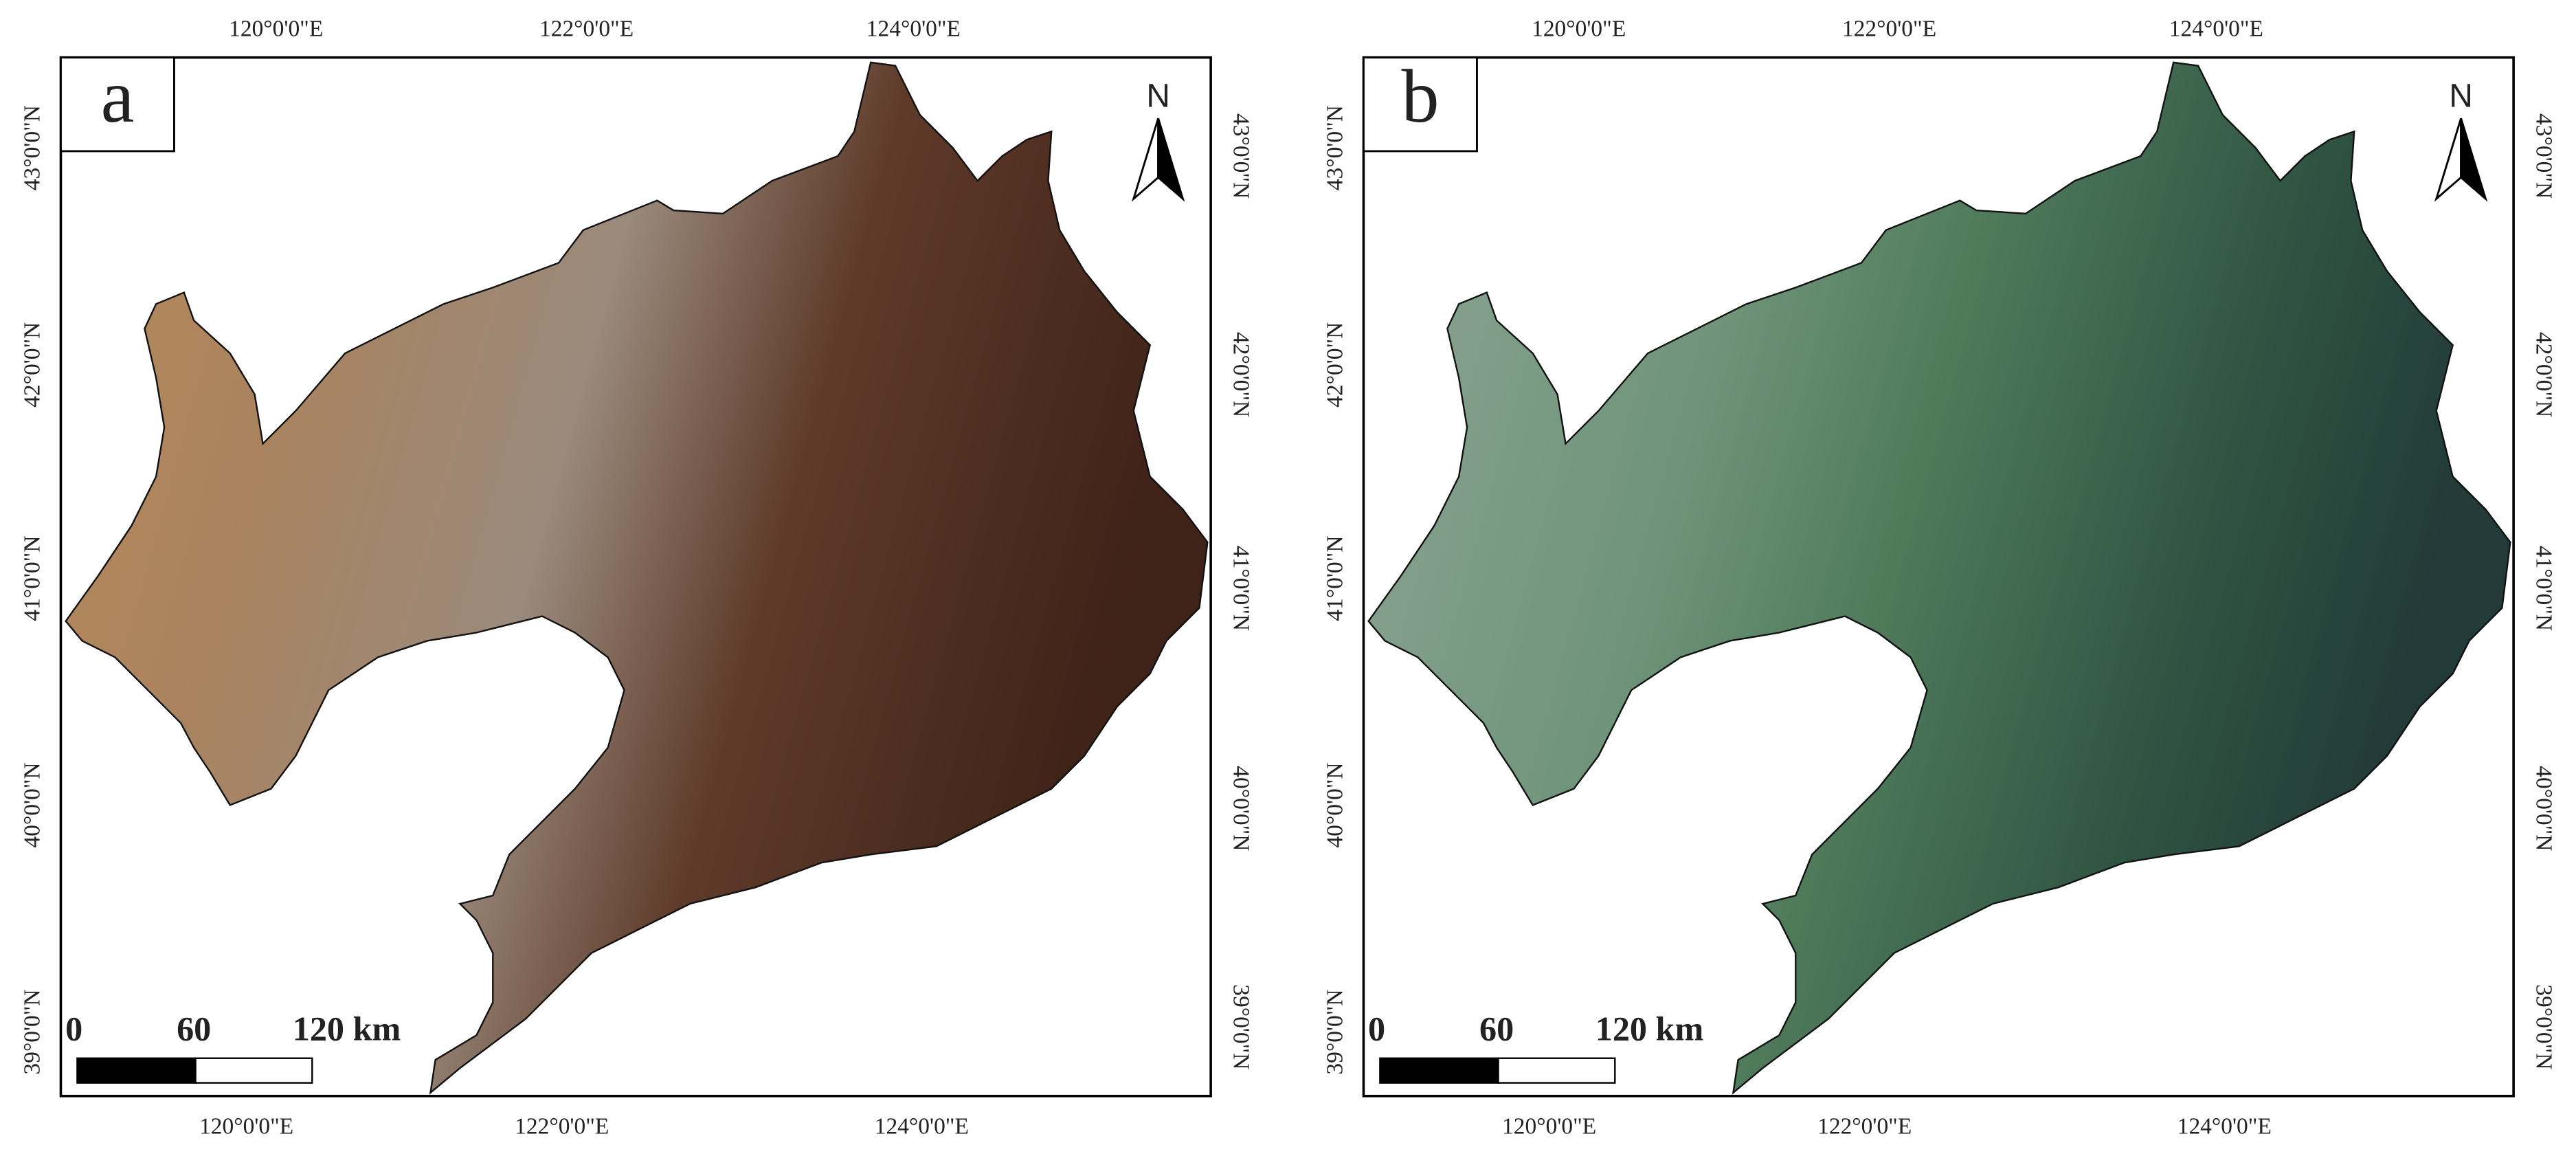  What do you see at coordinates (1420, 96) in the screenshot?
I see `panel-label: b` at bounding box center [1420, 96].